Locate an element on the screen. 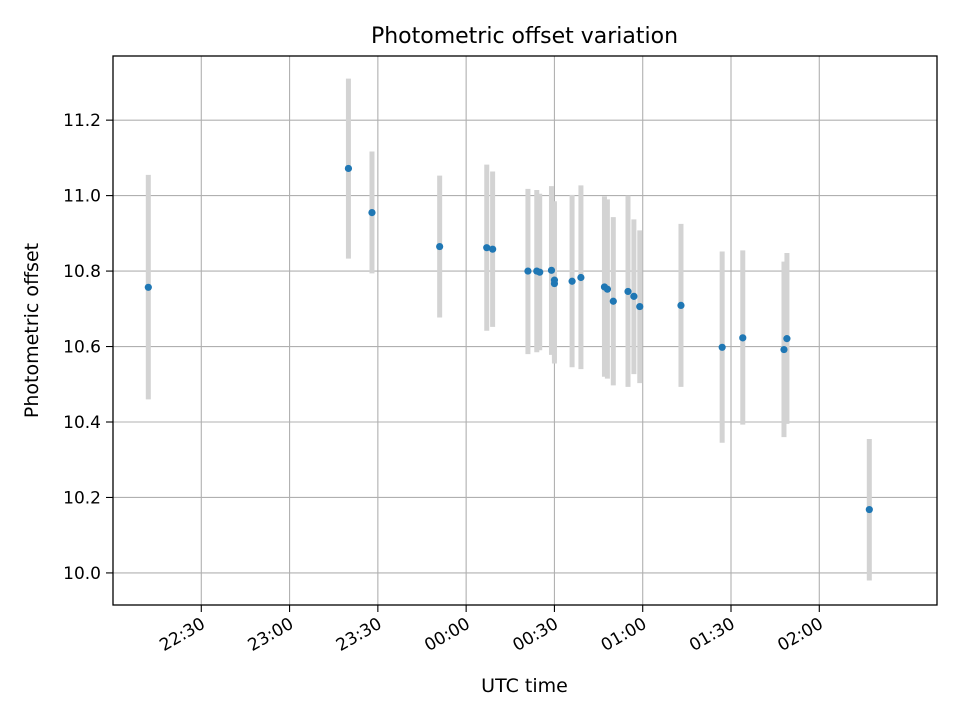 This screenshot has height=724, width=960. y-tick-label: 10.4 is located at coordinates (82, 423).